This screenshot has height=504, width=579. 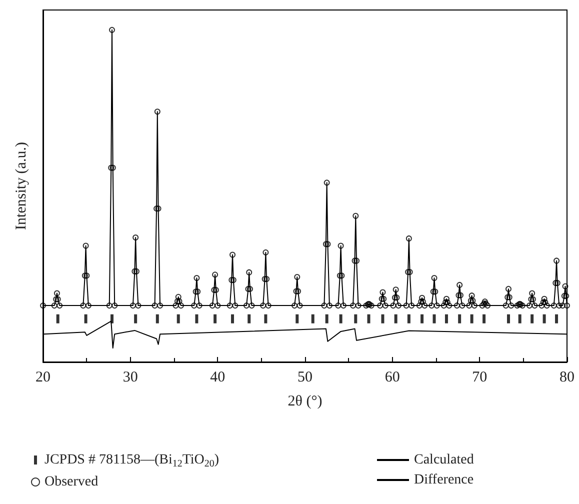 I want to click on x-tick-label: 50, so click(x=305, y=378).